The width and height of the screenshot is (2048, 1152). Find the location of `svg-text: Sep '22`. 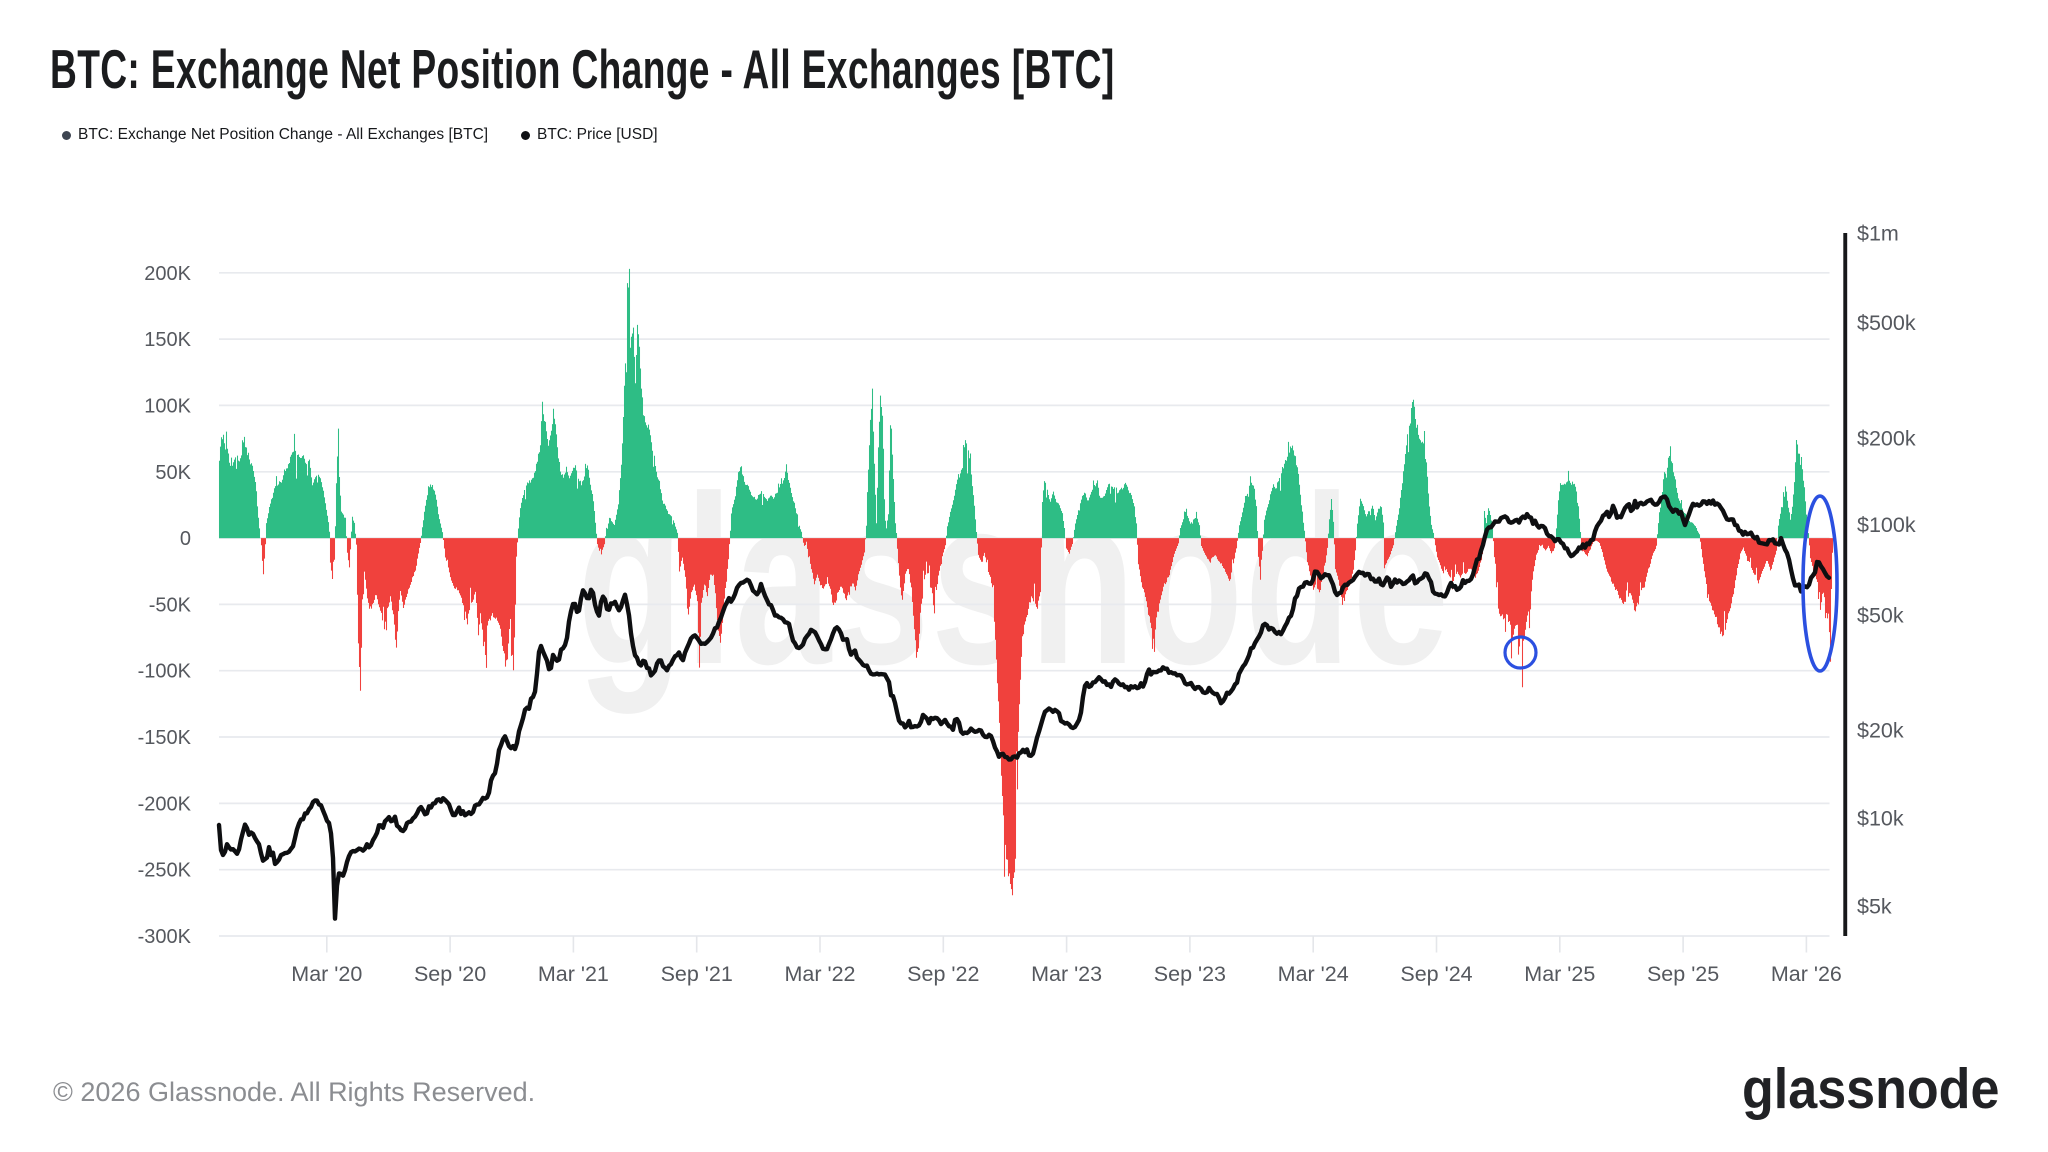

svg-text: Sep '22 is located at coordinates (943, 974).